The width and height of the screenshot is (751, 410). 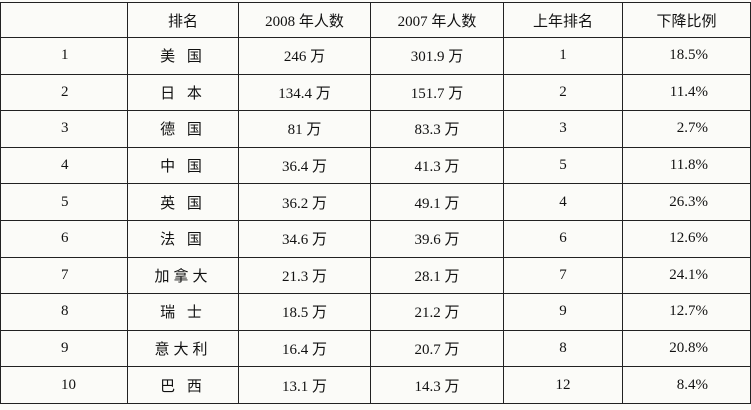 What do you see at coordinates (686, 275) in the screenshot?
I see `table-cell: 24.1%` at bounding box center [686, 275].